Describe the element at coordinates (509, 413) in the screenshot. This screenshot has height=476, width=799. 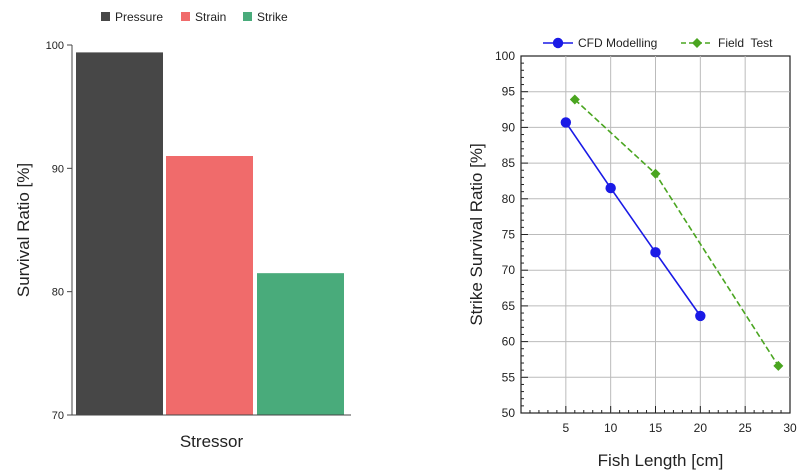
I see `y-tick-label: 50` at that location.